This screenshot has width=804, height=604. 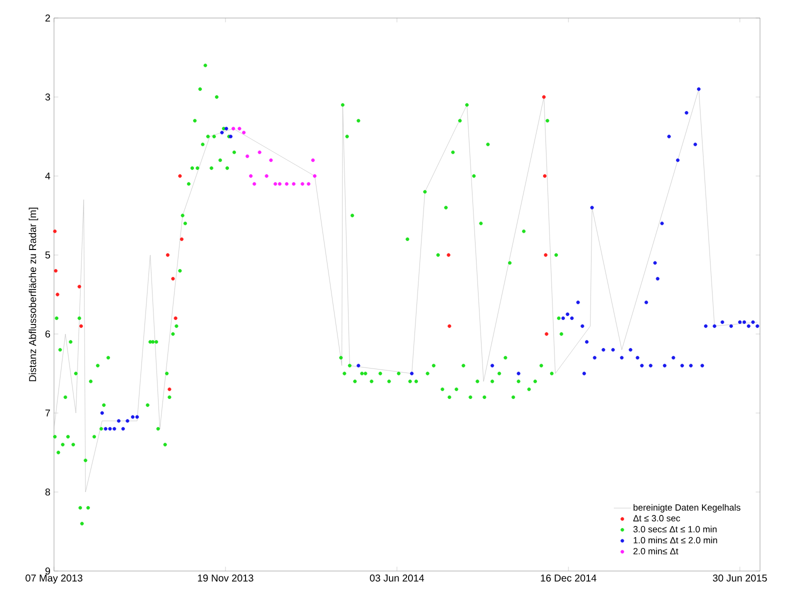 I want to click on x-tick-label: 19 Nov 2013, so click(x=226, y=578).